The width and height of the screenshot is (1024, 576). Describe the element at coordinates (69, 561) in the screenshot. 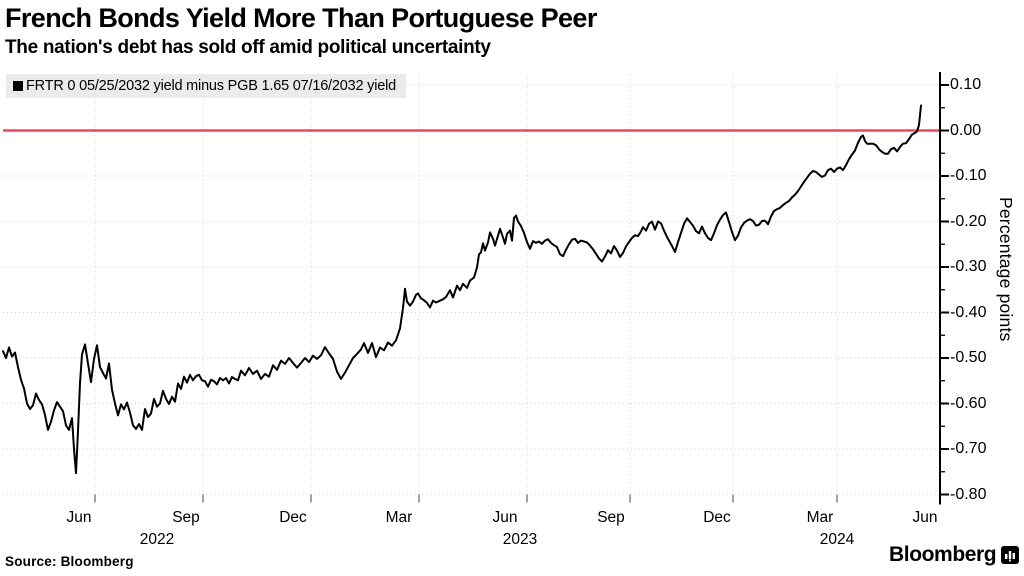

I see `source-note: Source: Bloomberg` at that location.